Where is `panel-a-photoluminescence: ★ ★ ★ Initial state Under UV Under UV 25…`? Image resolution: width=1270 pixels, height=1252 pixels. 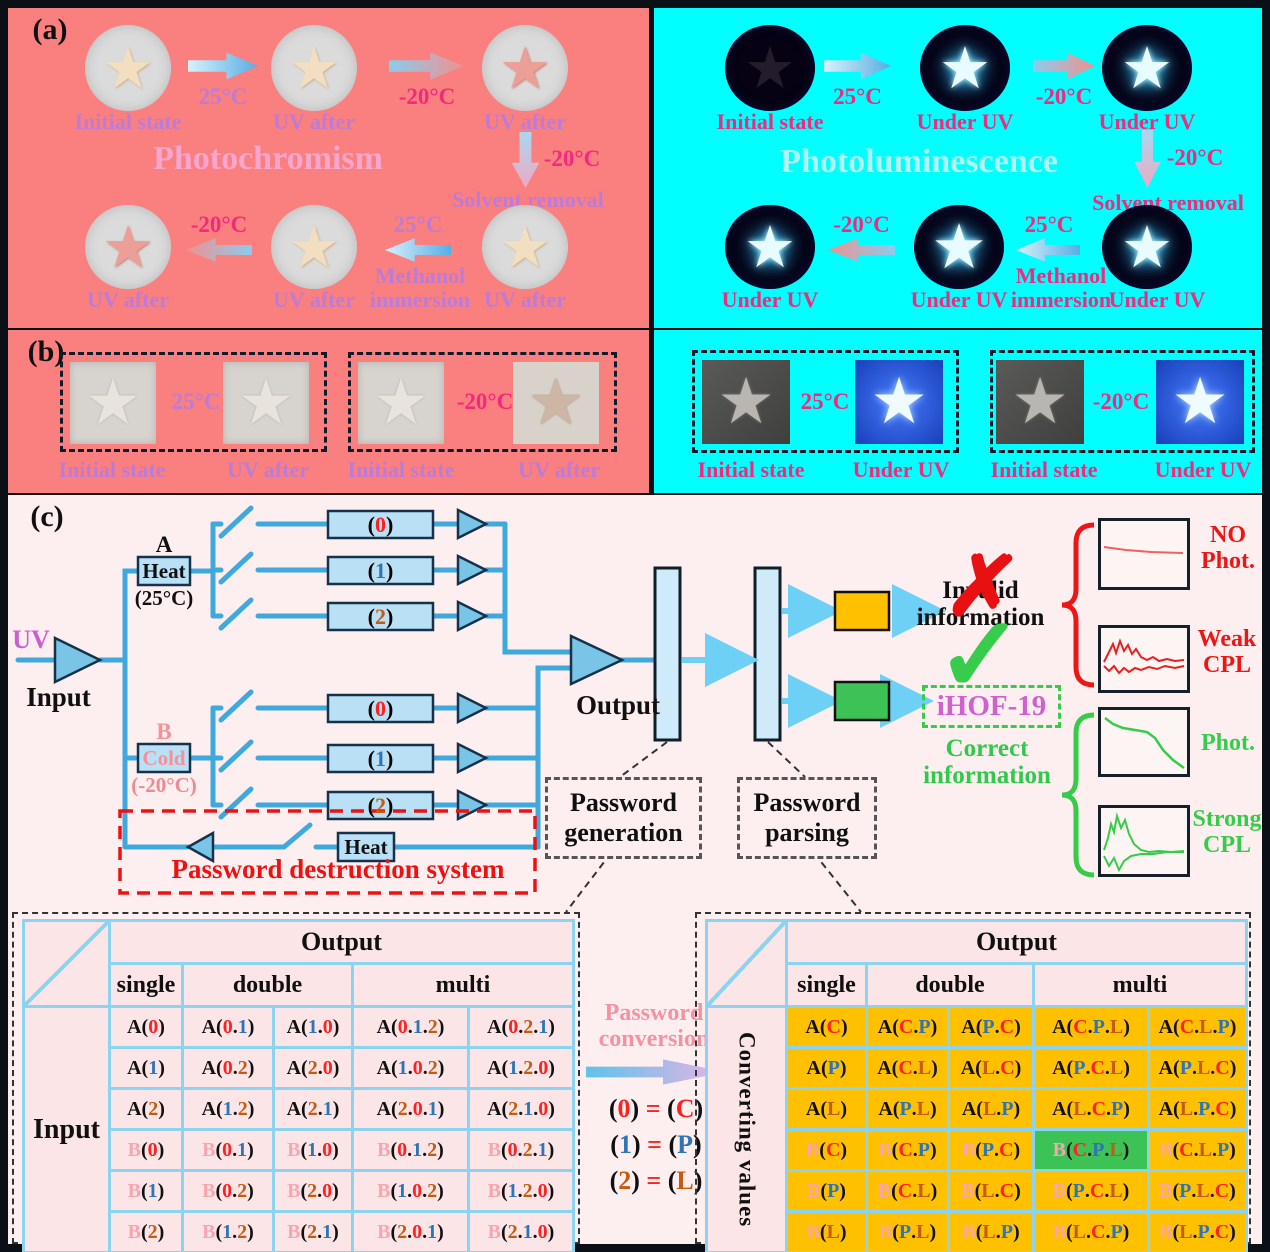
panel-a-photoluminescence: ★ ★ ★ Initial state Under UV Under UV 25… is located at coordinates (958, 168).